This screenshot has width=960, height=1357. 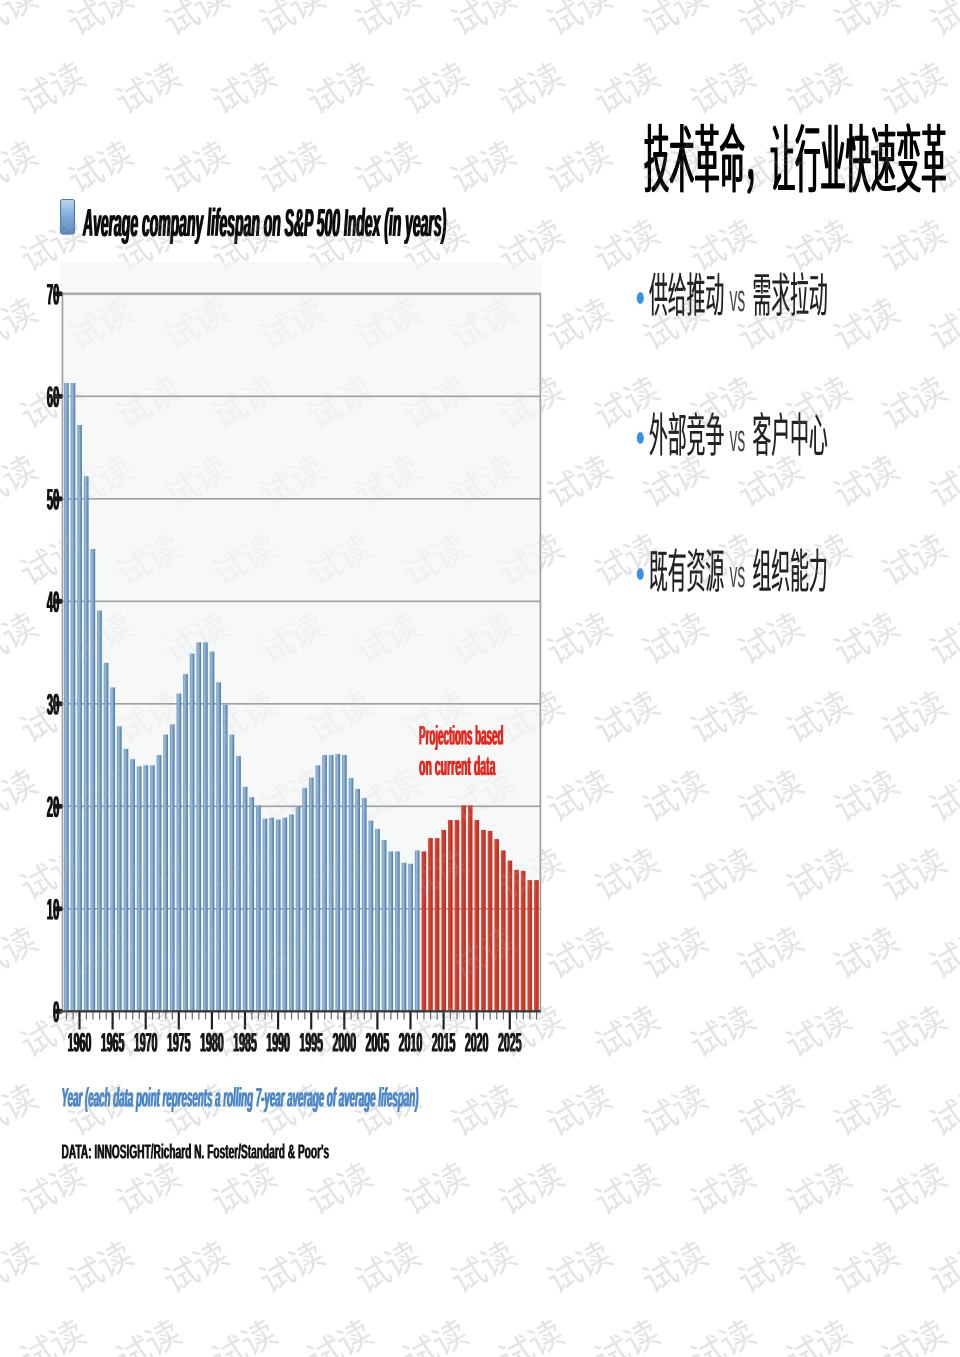 I want to click on svg-text: 1970, so click(x=145, y=1043).